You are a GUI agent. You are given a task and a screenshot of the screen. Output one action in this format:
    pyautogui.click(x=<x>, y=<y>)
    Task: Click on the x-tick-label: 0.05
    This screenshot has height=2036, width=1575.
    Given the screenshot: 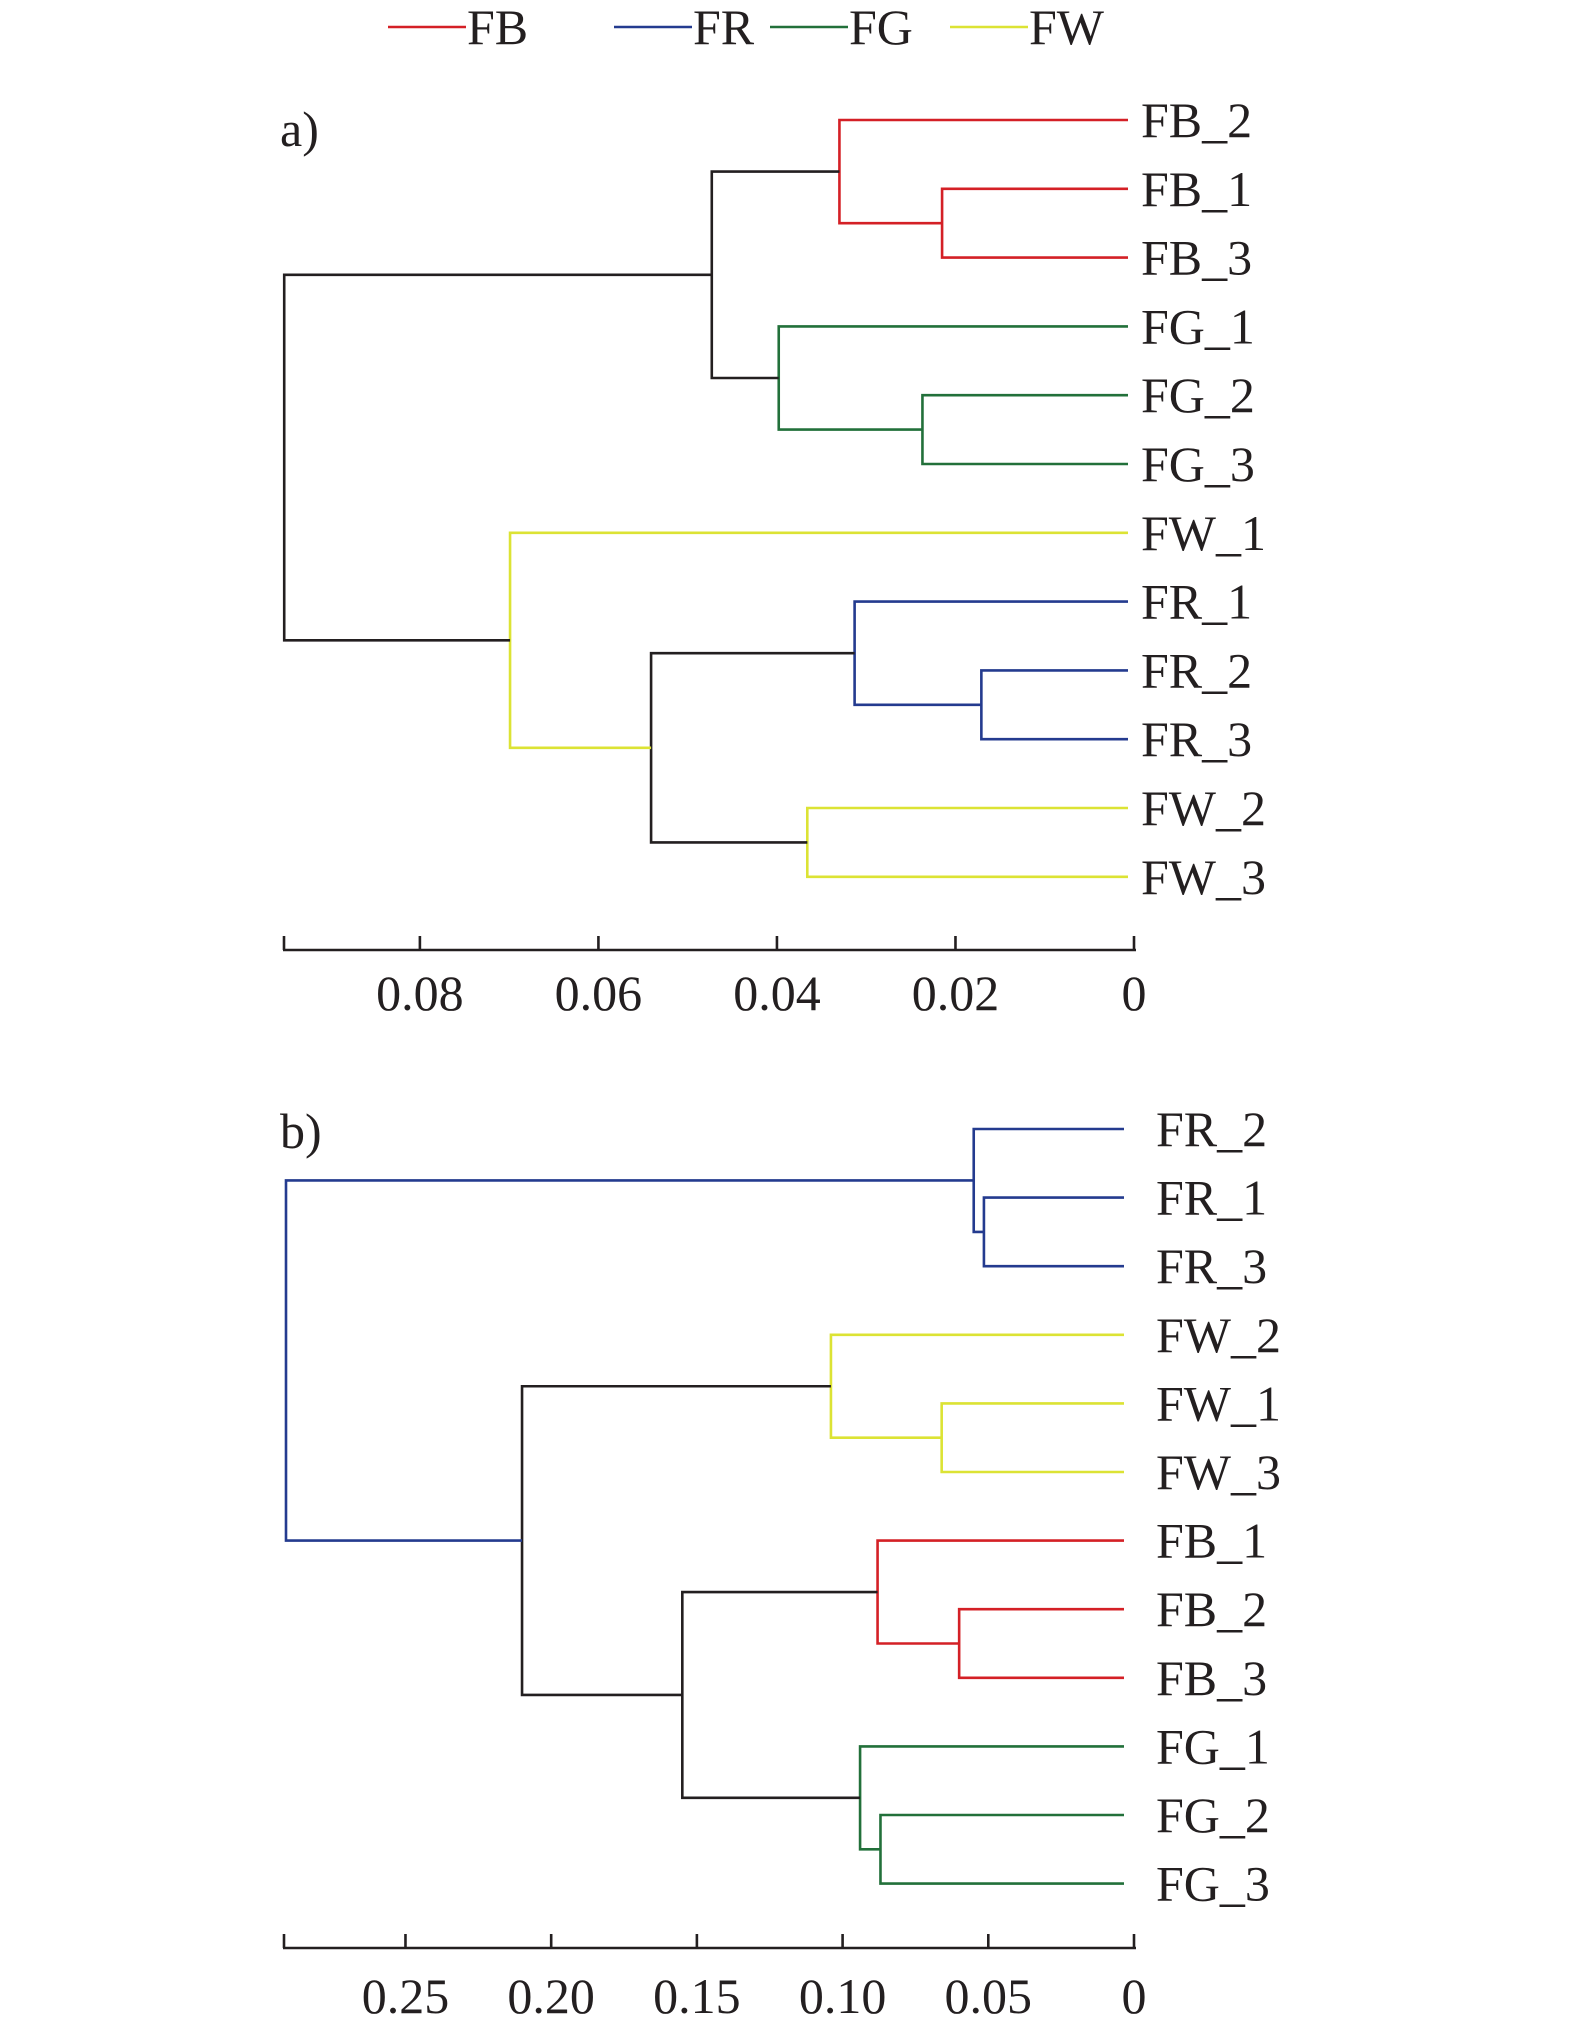 What is the action you would take?
    pyautogui.click(x=989, y=1996)
    